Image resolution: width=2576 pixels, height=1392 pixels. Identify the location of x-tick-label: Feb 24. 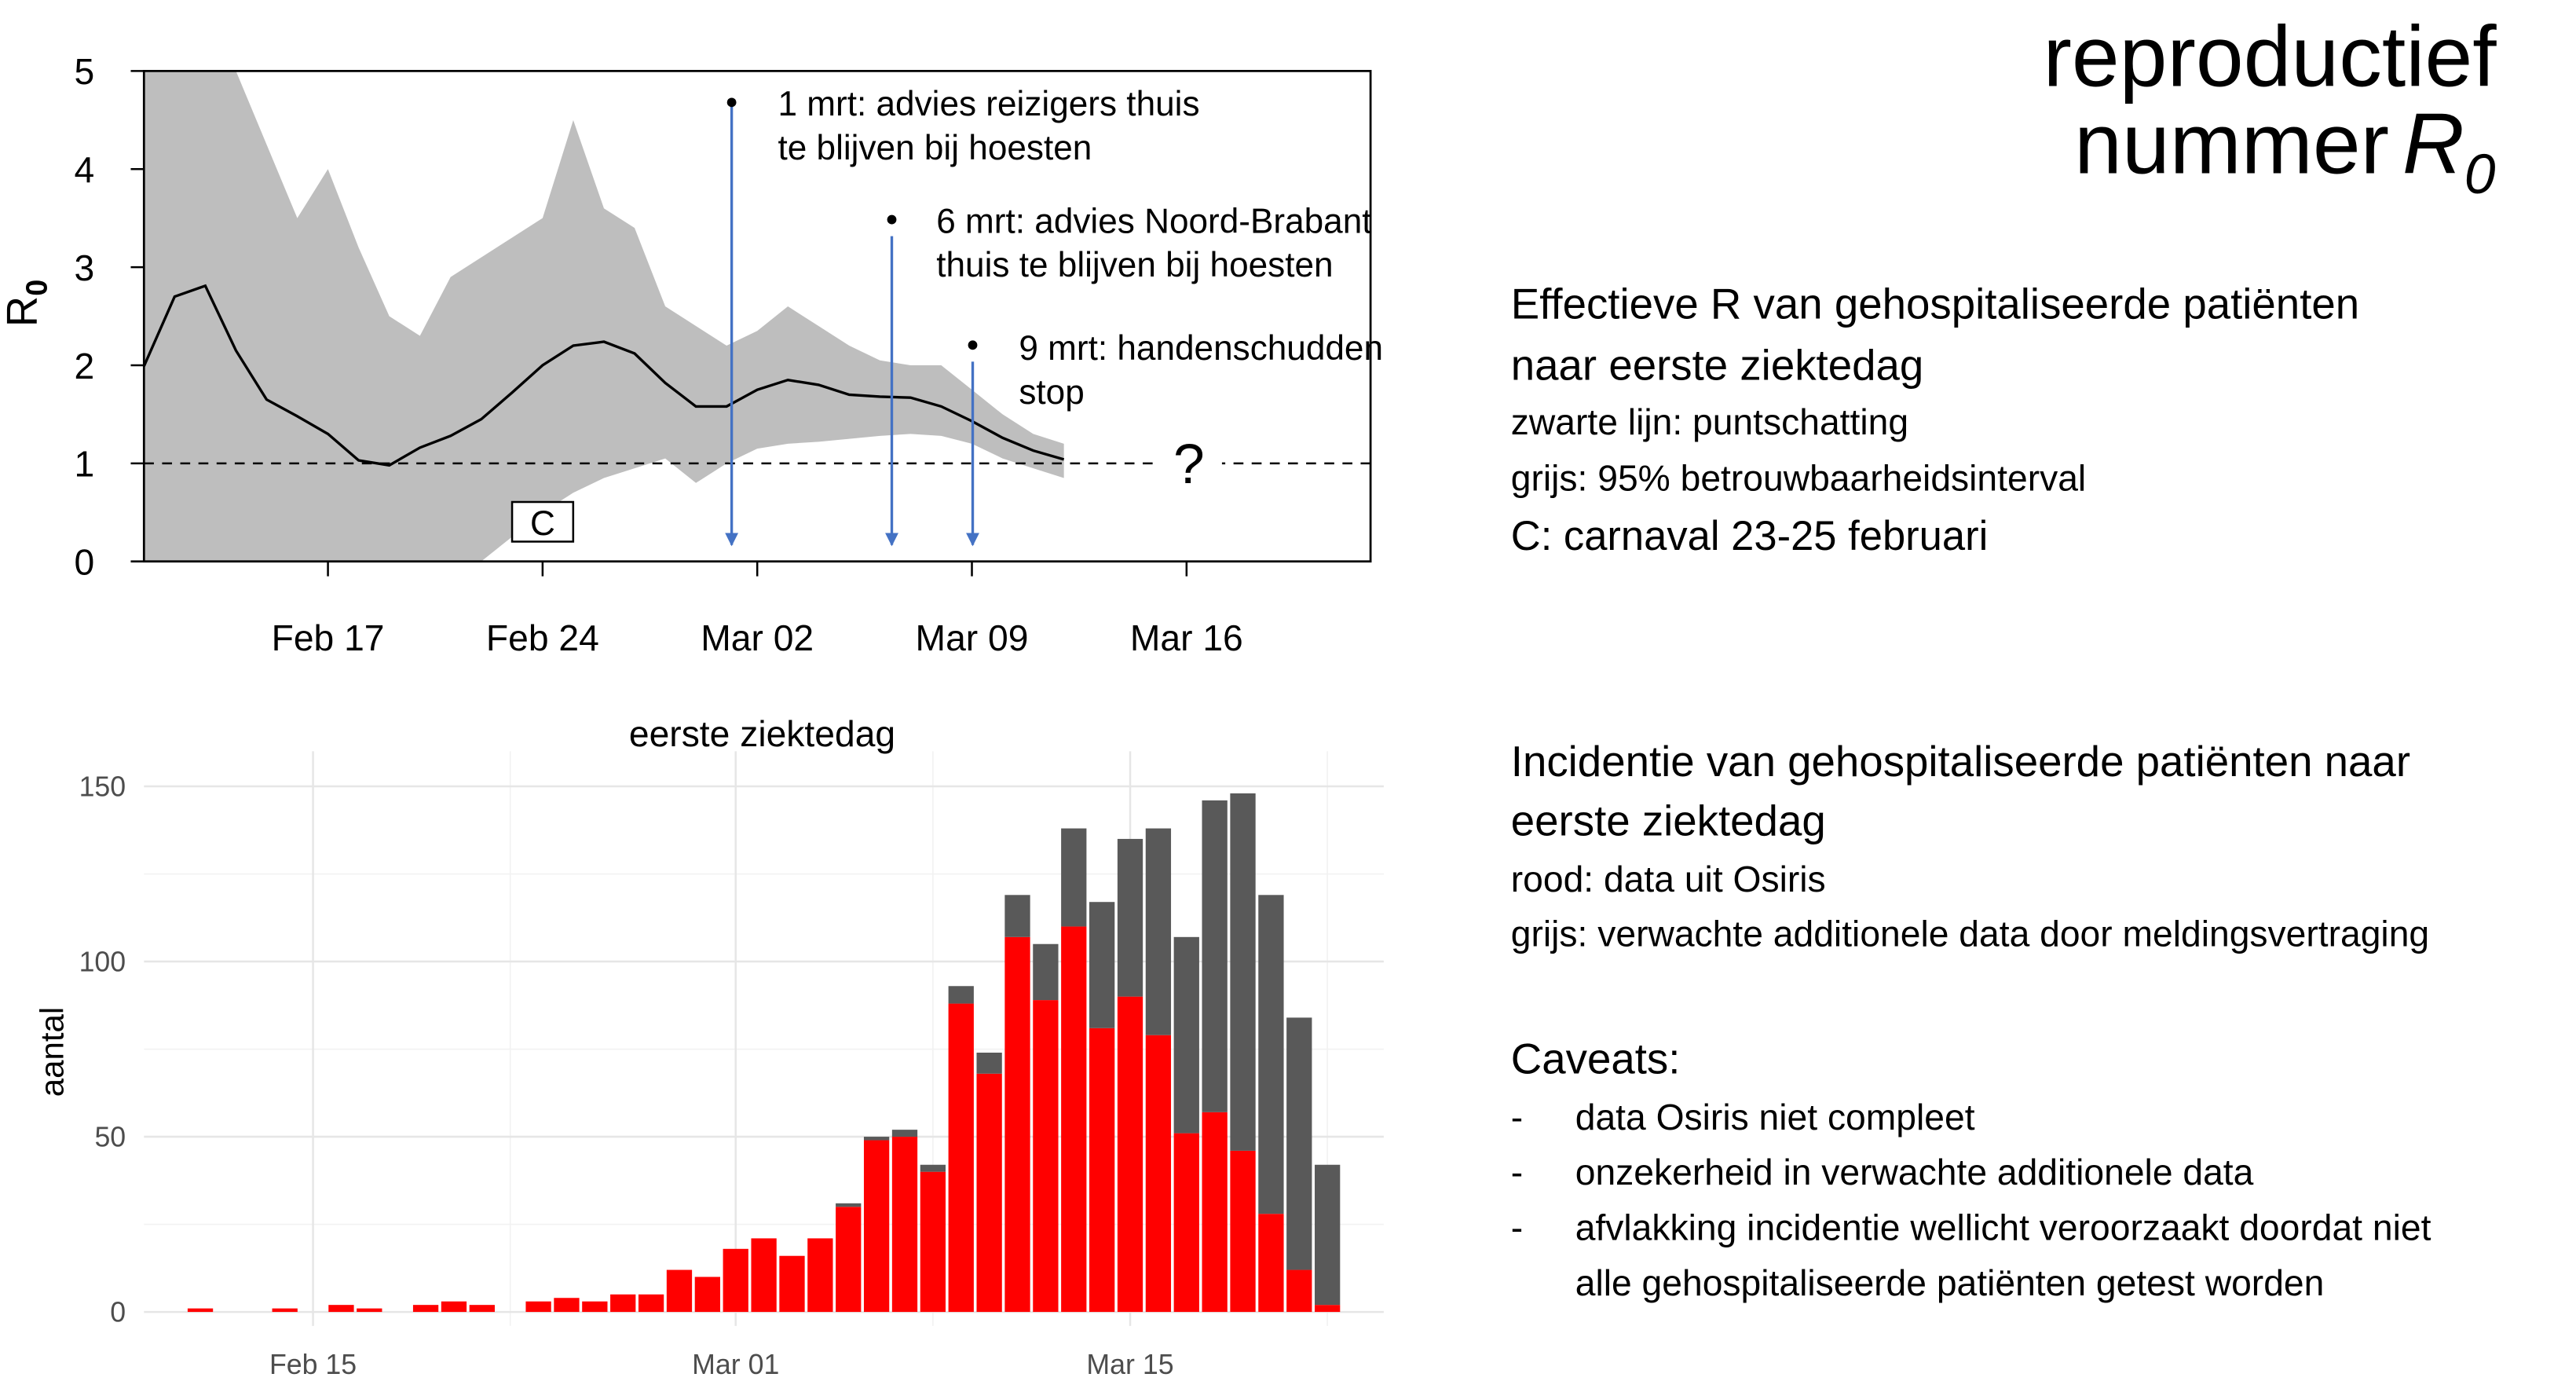
(542, 637).